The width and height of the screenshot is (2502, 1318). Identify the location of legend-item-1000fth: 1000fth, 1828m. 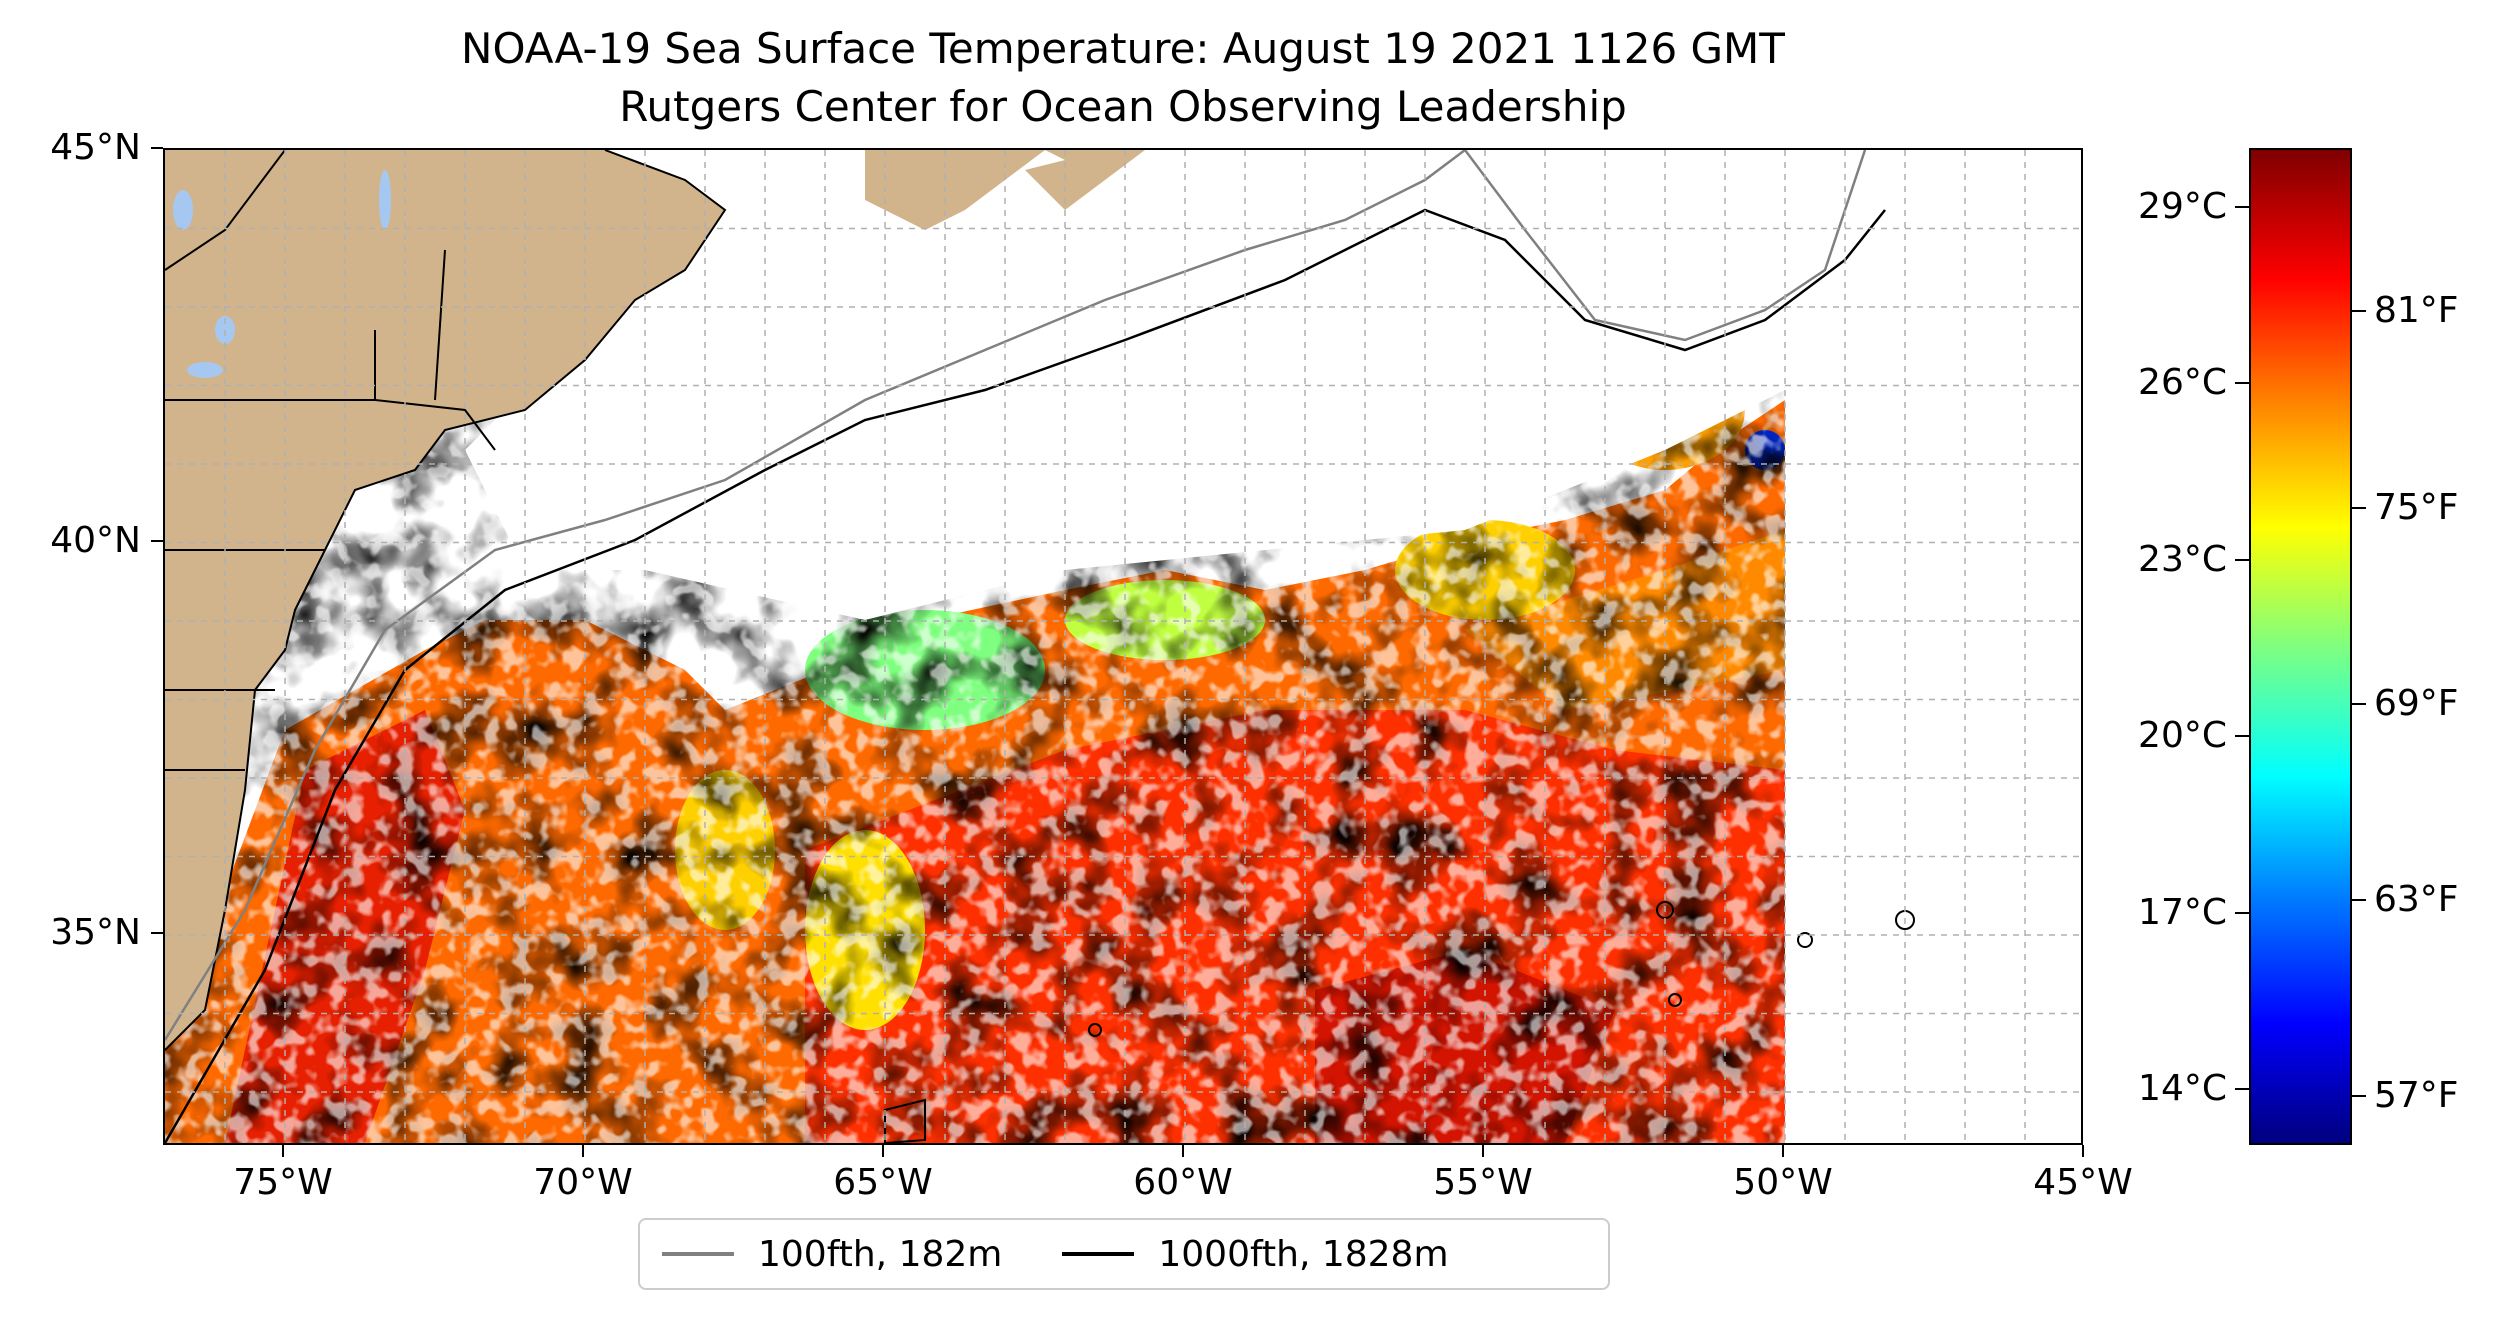
(1255, 1254).